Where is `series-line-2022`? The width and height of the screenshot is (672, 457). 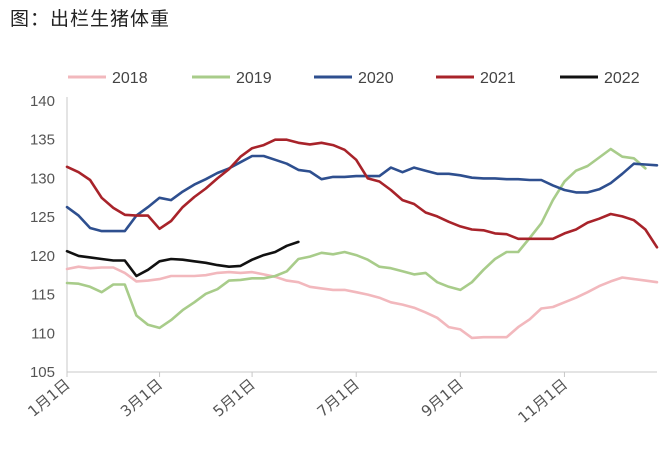 series-line-2022 is located at coordinates (182, 259).